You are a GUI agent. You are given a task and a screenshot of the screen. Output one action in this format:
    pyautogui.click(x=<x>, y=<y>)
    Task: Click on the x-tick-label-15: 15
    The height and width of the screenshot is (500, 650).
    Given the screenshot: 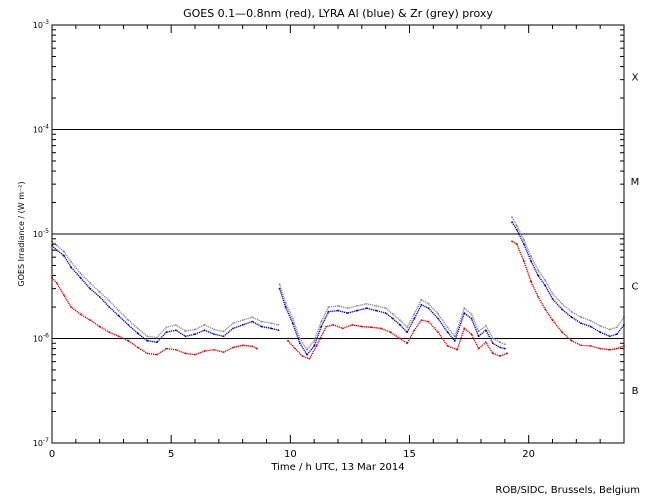 What is the action you would take?
    pyautogui.click(x=409, y=454)
    